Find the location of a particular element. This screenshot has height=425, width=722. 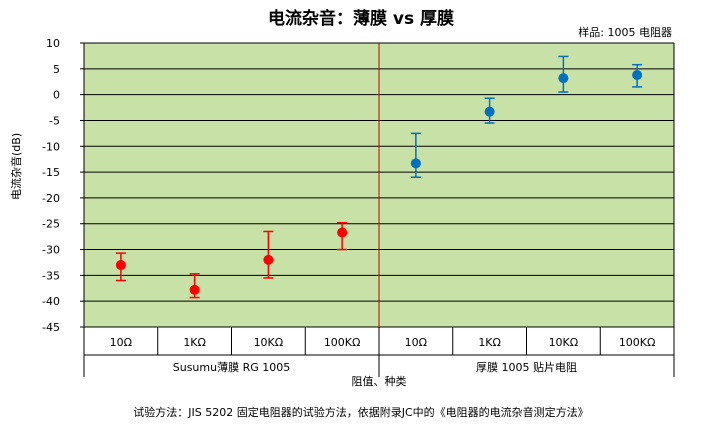

group-label-1: 厚膜 1005 贴片电阻 is located at coordinates (526, 367).